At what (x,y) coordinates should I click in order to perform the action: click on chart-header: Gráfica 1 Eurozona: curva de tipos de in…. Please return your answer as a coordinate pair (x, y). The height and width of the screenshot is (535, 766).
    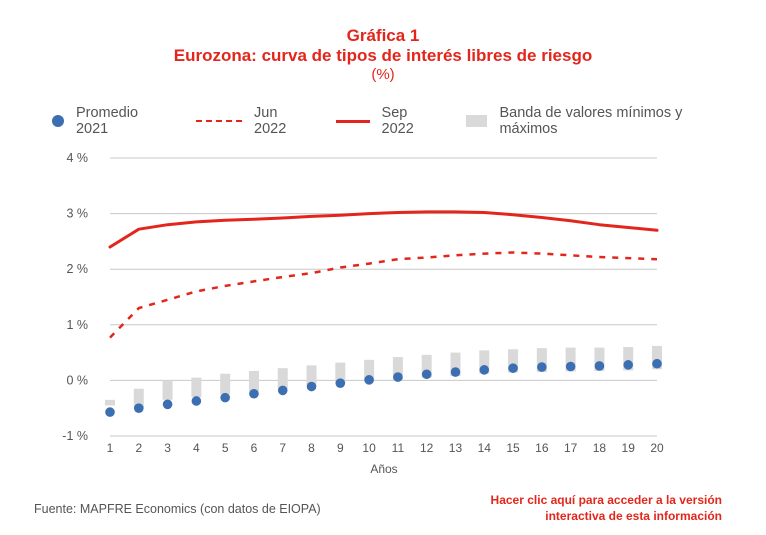
    Looking at the image, I should click on (383, 55).